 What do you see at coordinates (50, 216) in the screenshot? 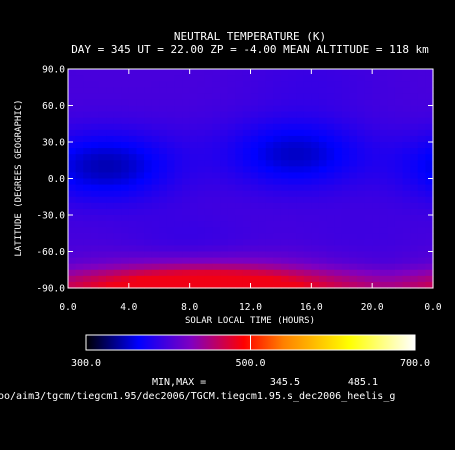
I see `y-tick-label: -30.0` at bounding box center [50, 216].